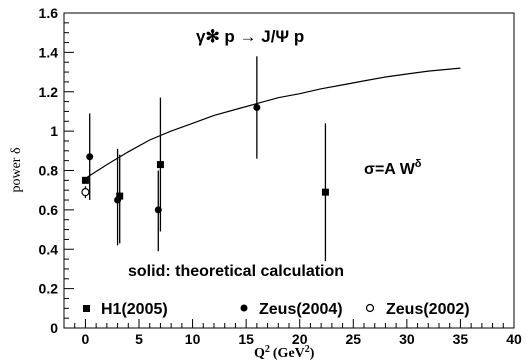 The image size is (526, 362). Describe the element at coordinates (428, 309) in the screenshot. I see `legend-label-zeus2002: Zeus(2002)` at that location.